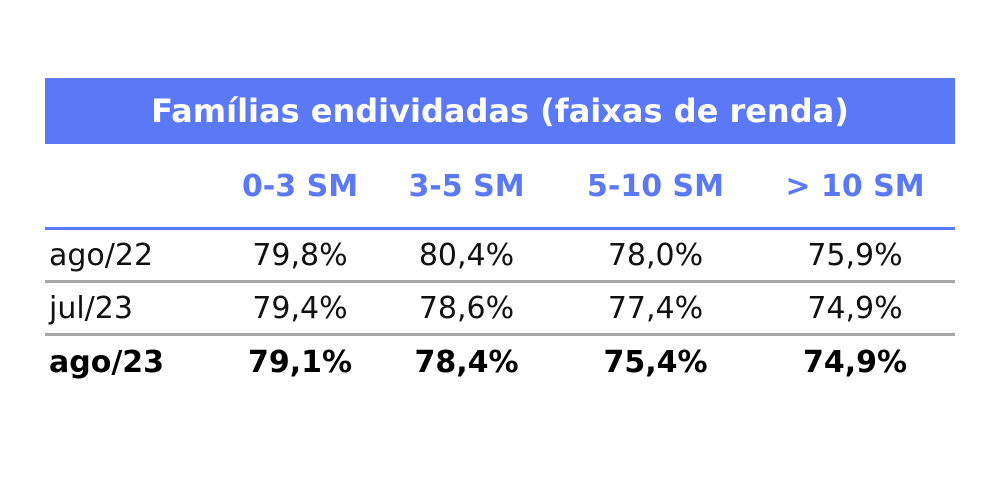 This screenshot has height=500, width=1000. I want to click on table-cell: 79,4%, so click(300, 308).